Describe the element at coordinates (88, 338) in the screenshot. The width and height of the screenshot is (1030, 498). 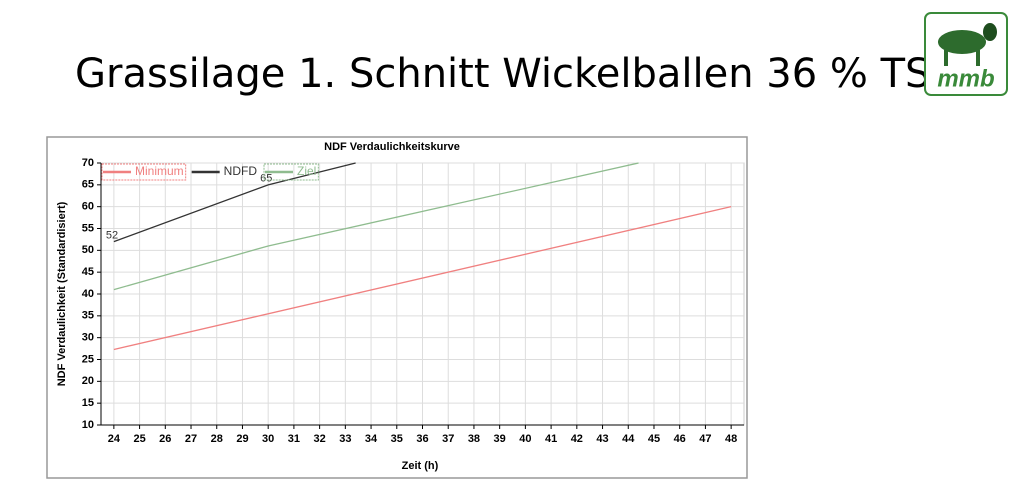
I see `y-tick-label: 30` at that location.